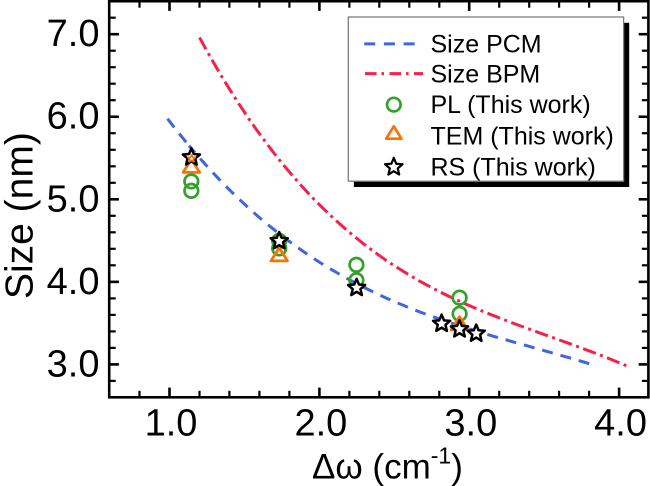 This screenshot has width=650, height=486. What do you see at coordinates (522, 137) in the screenshot?
I see `svg-text: TEM (This work)` at bounding box center [522, 137].